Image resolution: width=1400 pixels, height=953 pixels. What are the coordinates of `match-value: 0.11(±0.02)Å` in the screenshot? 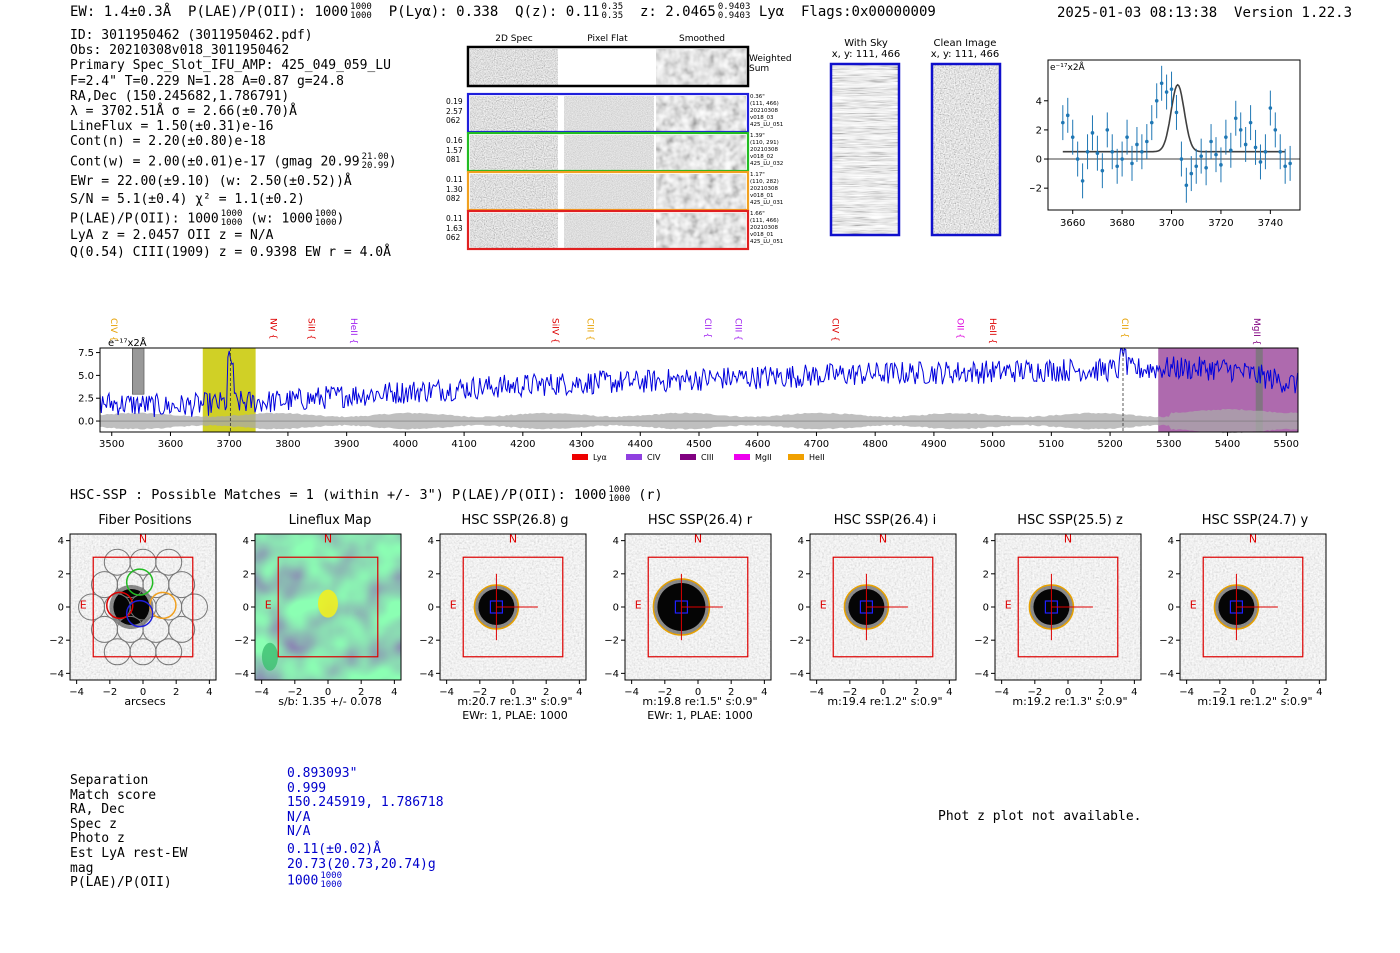 It's located at (334, 849).